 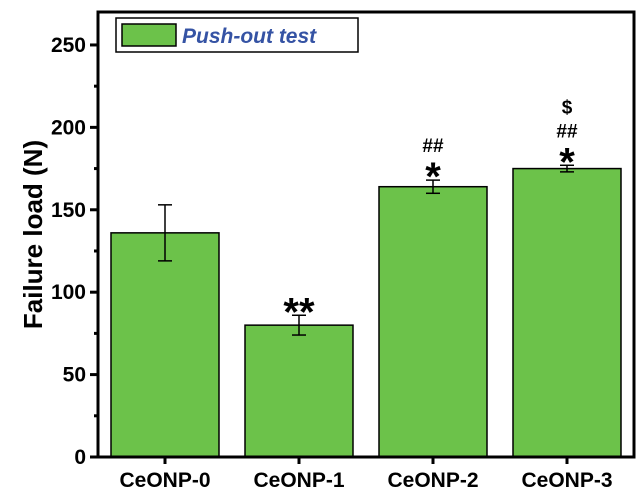 What do you see at coordinates (33, 234) in the screenshot?
I see `y-axis-title: Failure load (N)` at bounding box center [33, 234].